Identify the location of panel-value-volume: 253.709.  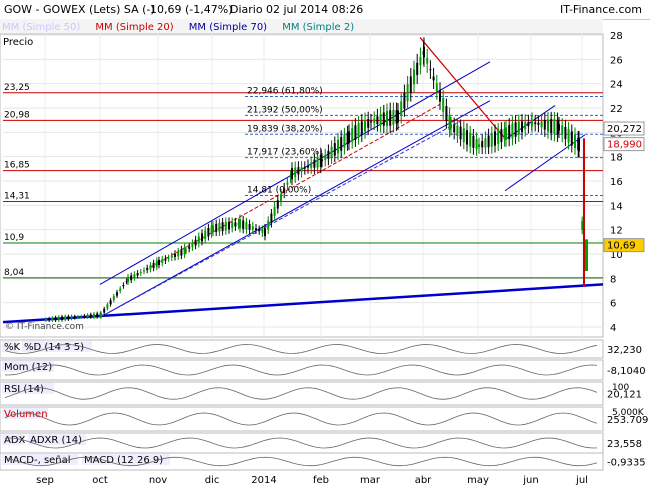
(627, 420).